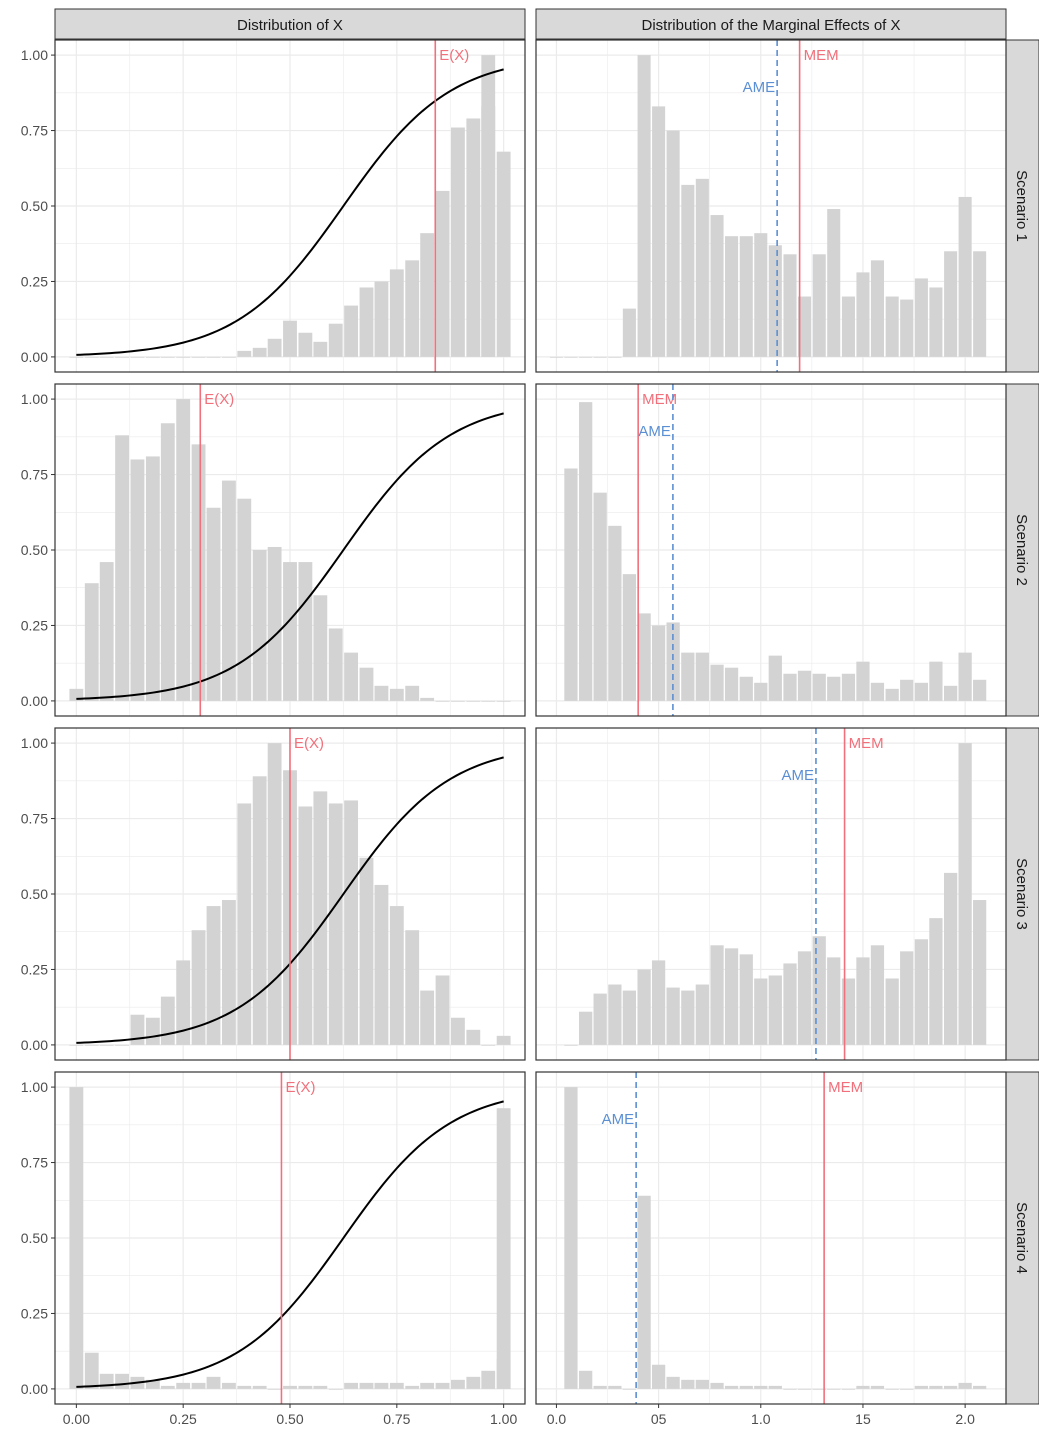 The width and height of the screenshot is (1039, 1431). I want to click on bars, so click(290, 894).